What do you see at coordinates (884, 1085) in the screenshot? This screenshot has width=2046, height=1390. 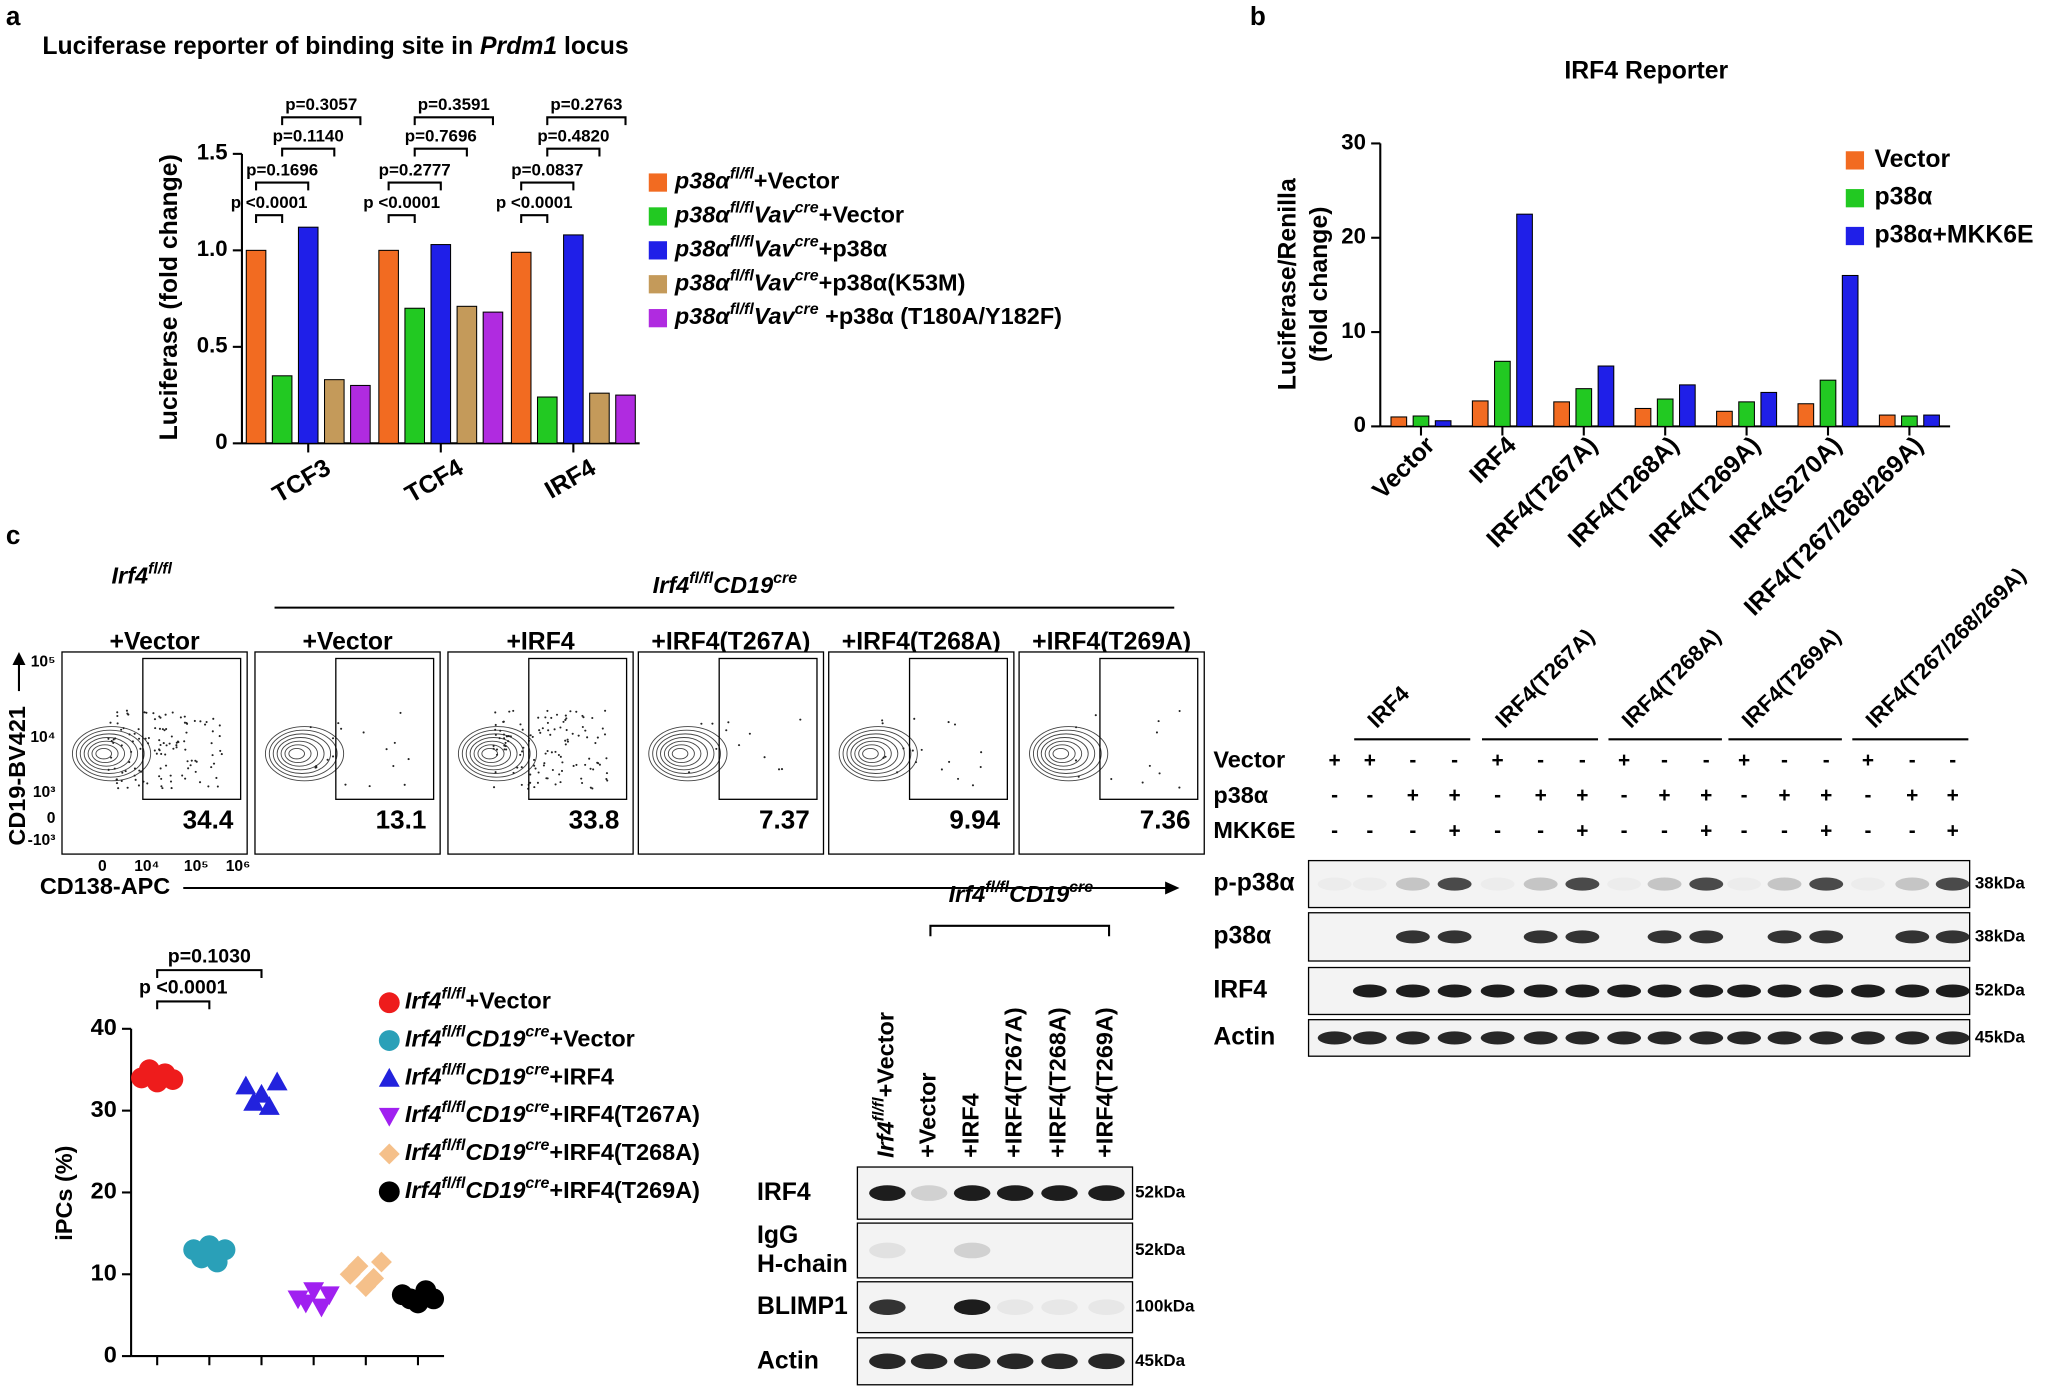 I see `lane-label: Irf4fl/fl+Vector` at bounding box center [884, 1085].